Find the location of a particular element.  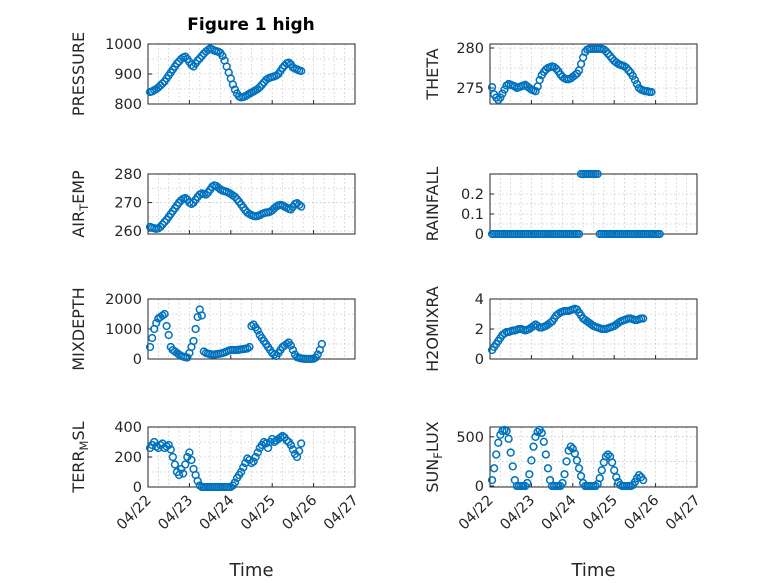

y-tick-label: 2 is located at coordinates (479, 330).